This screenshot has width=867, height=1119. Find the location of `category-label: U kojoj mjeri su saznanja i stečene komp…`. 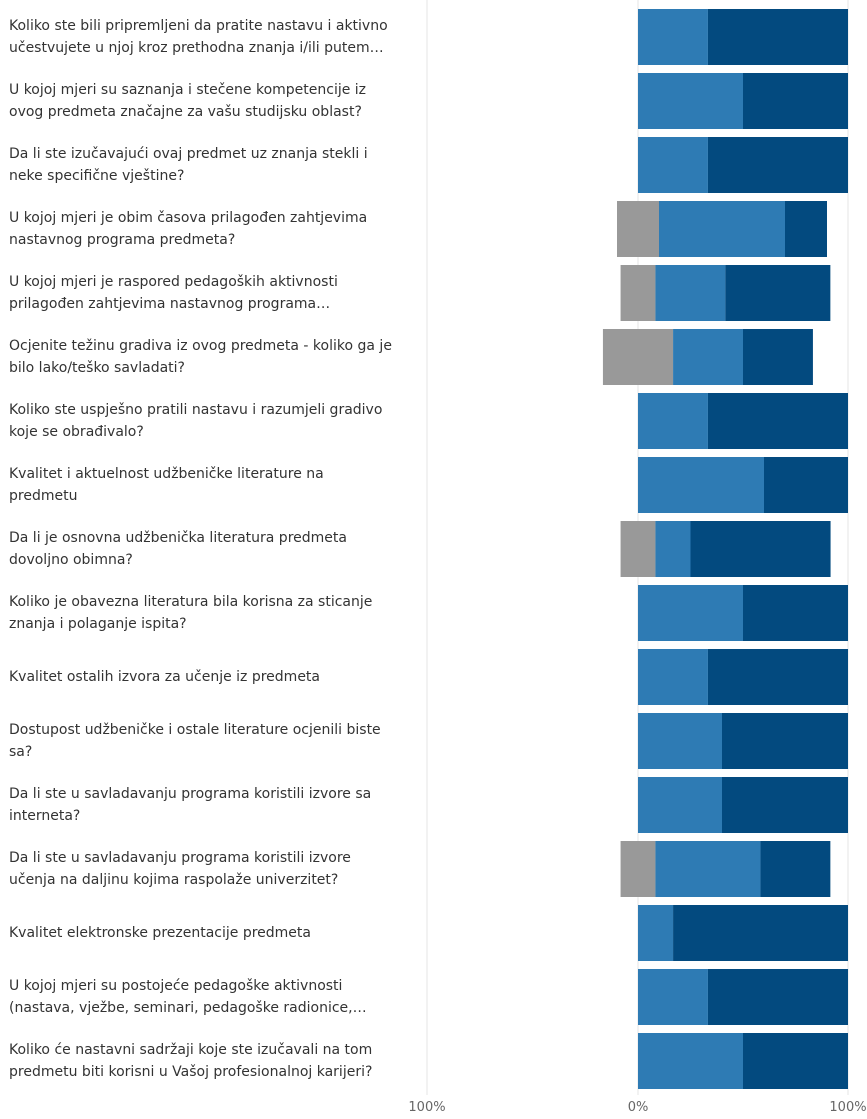

category-label: U kojoj mjeri su saznanja i stečene komp… is located at coordinates (188, 101).